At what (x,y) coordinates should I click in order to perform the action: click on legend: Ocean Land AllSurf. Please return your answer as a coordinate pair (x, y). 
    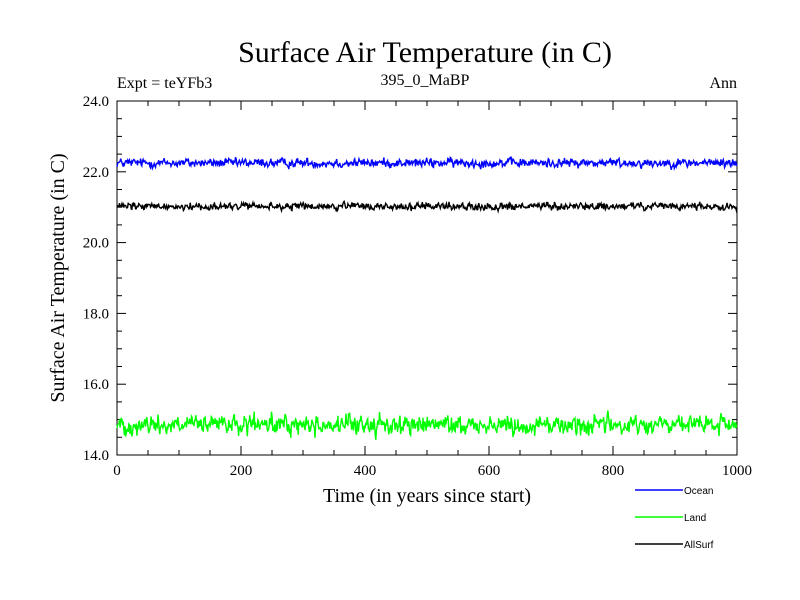
    Looking at the image, I should click on (674, 518).